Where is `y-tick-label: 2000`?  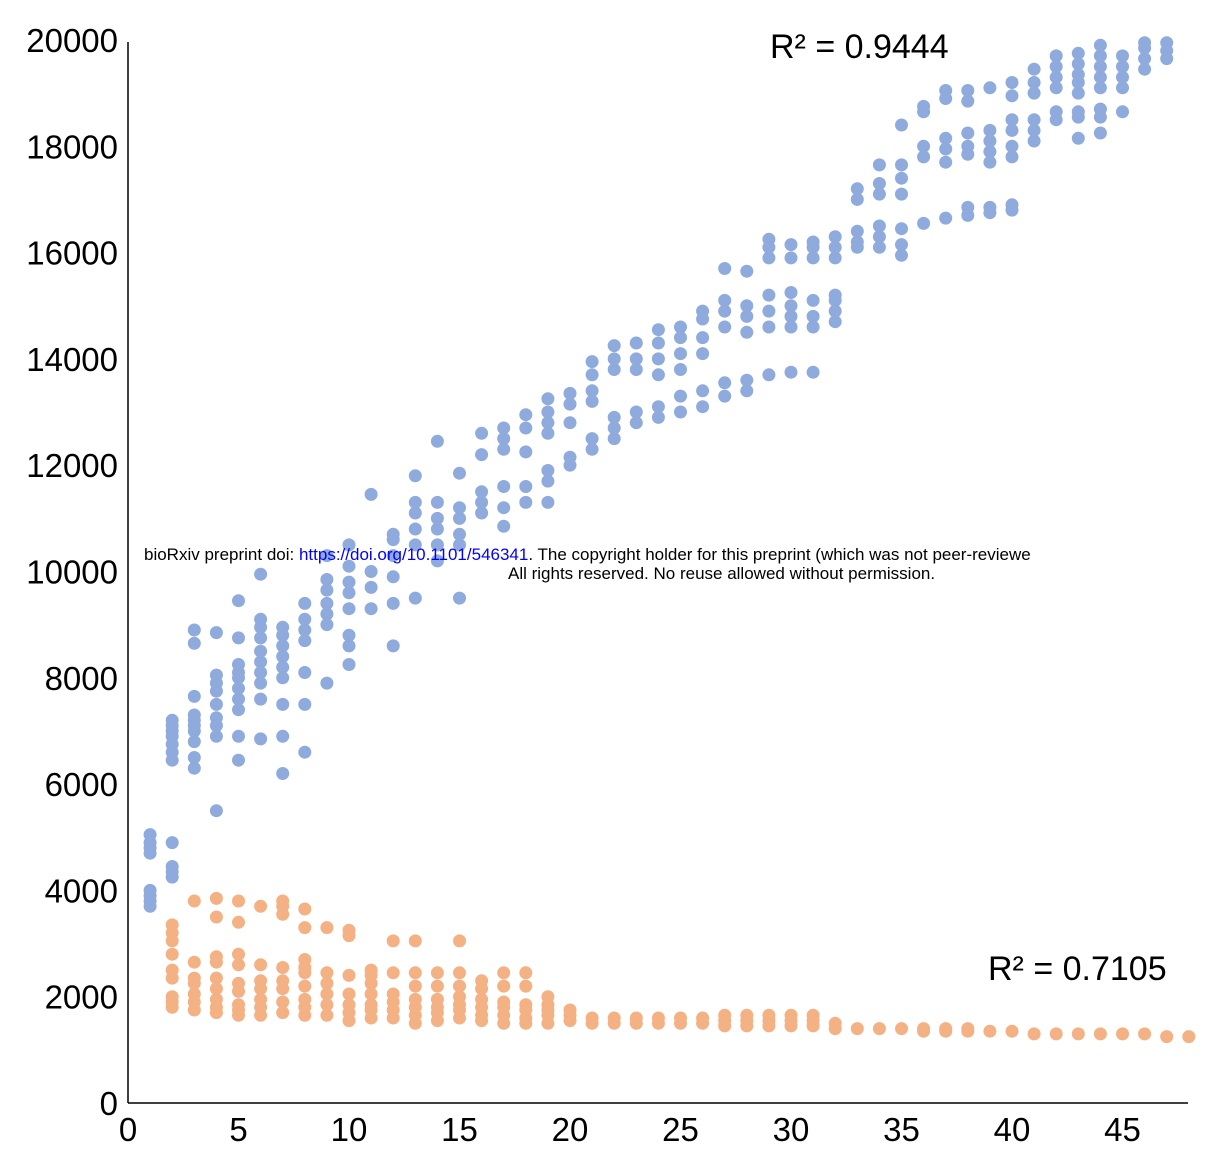
y-tick-label: 2000 is located at coordinates (81, 997).